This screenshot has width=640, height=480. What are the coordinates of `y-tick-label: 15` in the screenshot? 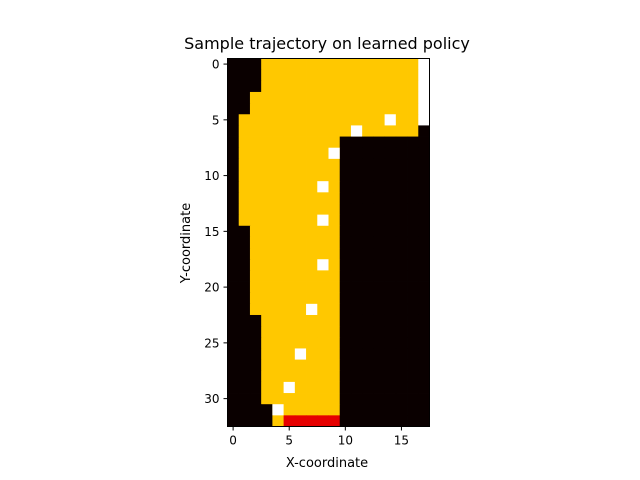 It's located at (211, 232).